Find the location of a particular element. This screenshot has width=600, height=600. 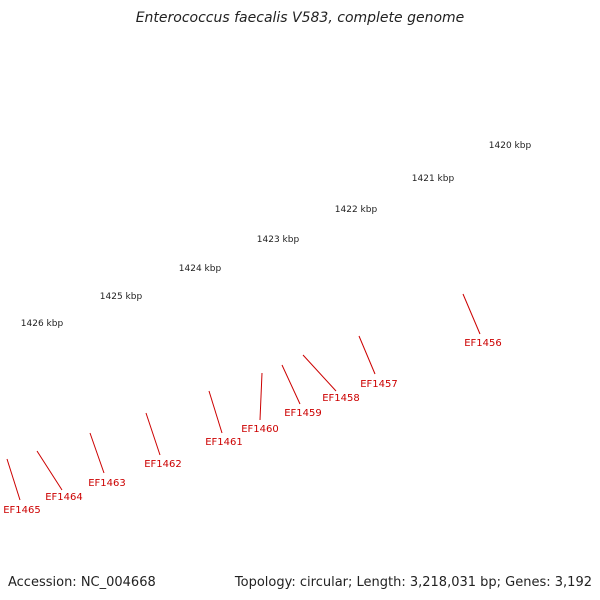

gene-label: EF1464 is located at coordinates (64, 497).